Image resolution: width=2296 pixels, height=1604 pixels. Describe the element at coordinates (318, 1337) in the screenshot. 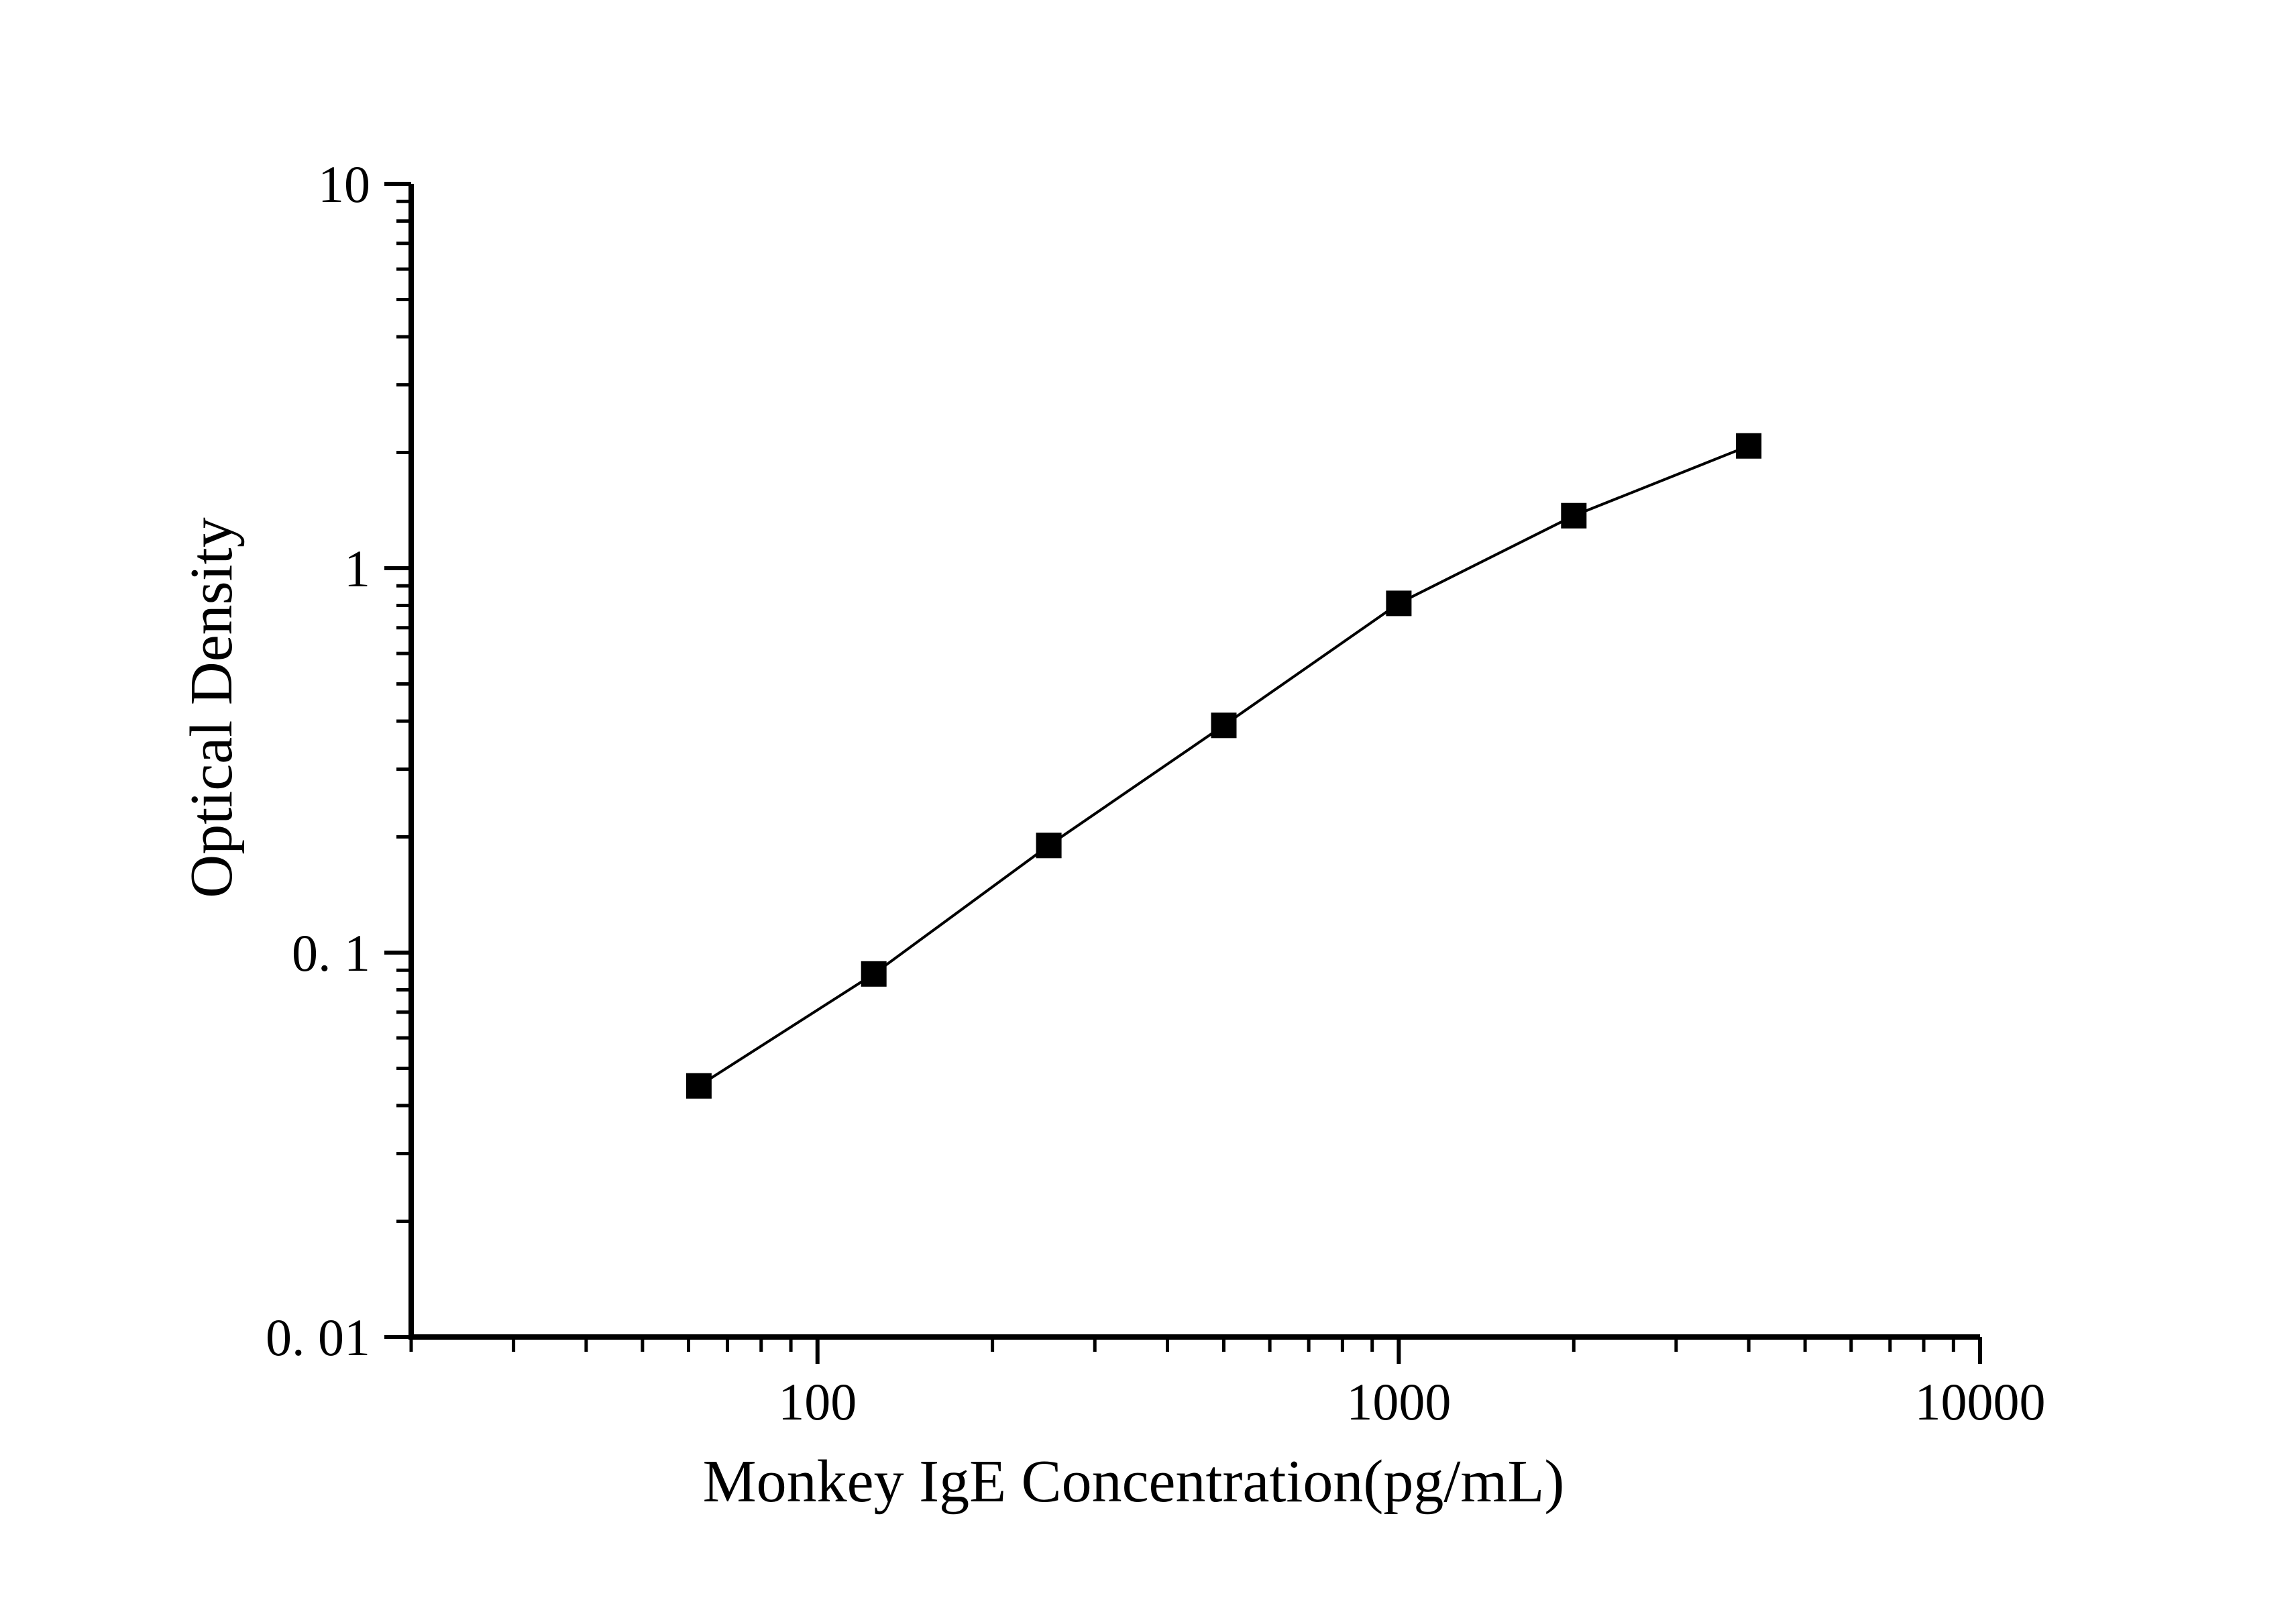

I see `y-tick-label: 0. 01` at that location.